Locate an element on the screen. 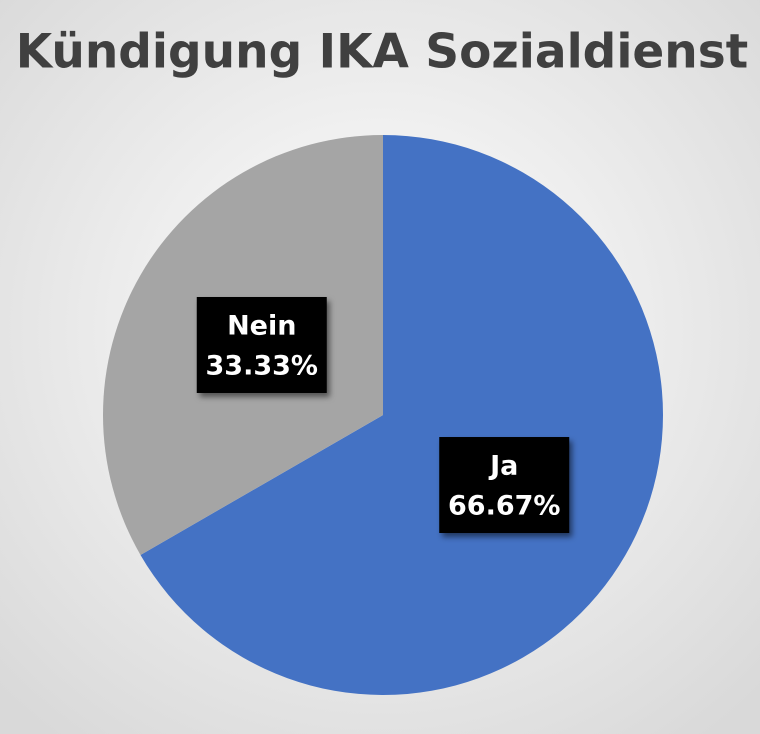  data-label-category: Nein is located at coordinates (261, 325).